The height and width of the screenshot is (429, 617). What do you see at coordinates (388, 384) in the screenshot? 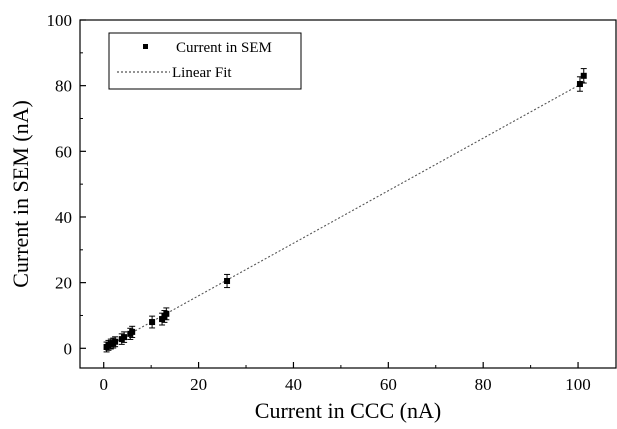
I see `x-tick-label: 60` at bounding box center [388, 384].